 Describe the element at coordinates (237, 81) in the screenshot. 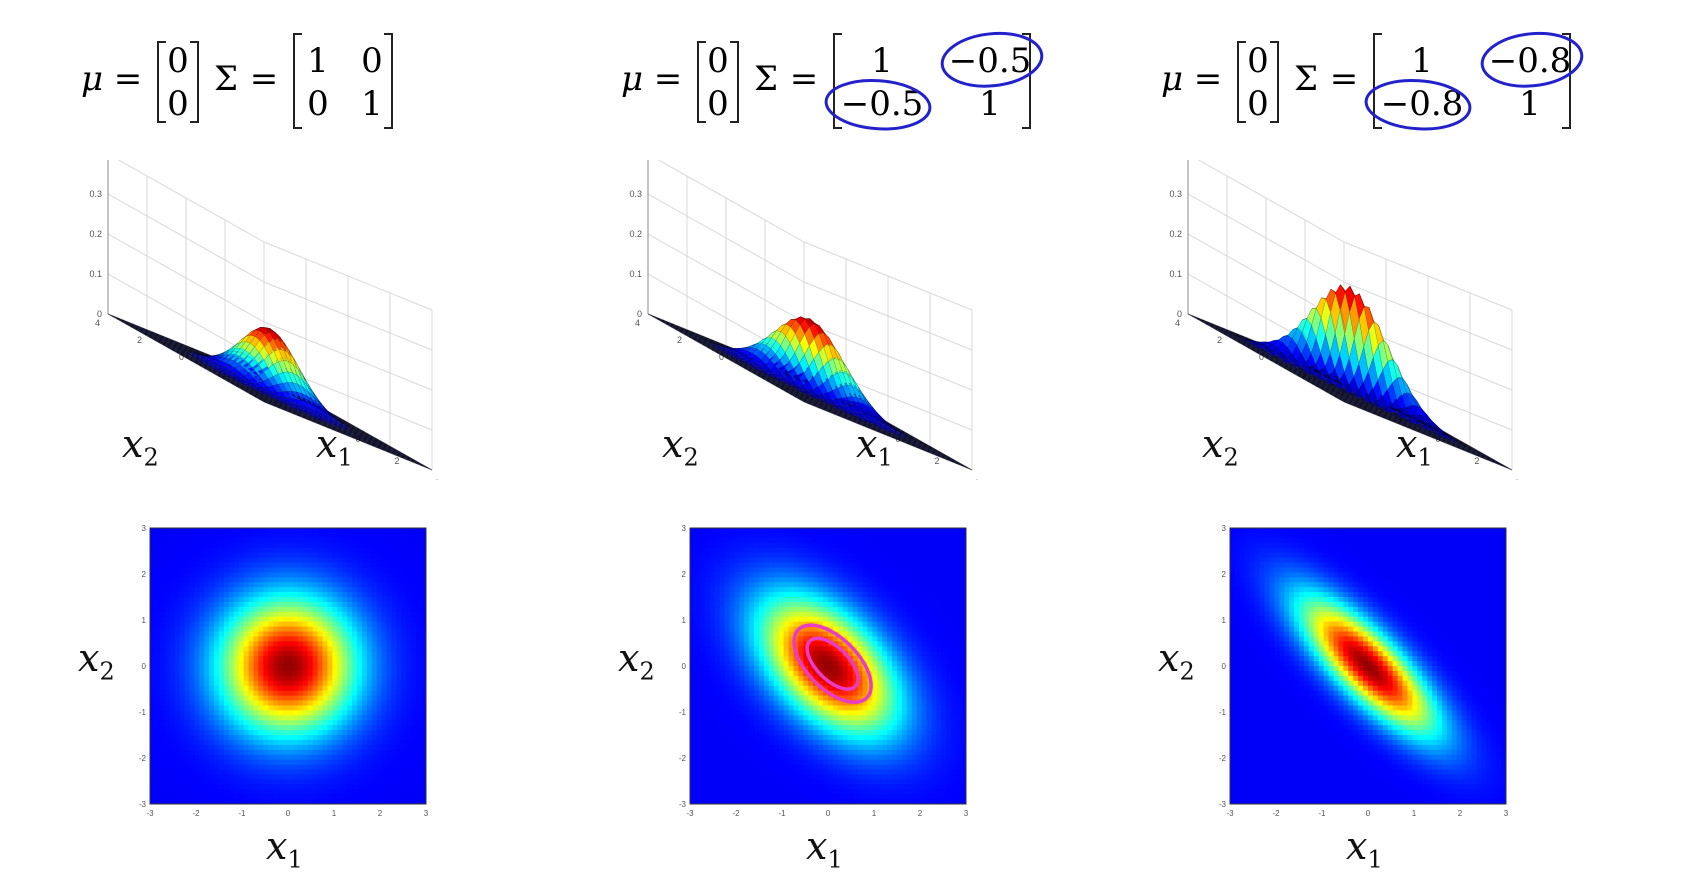

I see `formula: μ = 00Σ = 1 00 1` at that location.